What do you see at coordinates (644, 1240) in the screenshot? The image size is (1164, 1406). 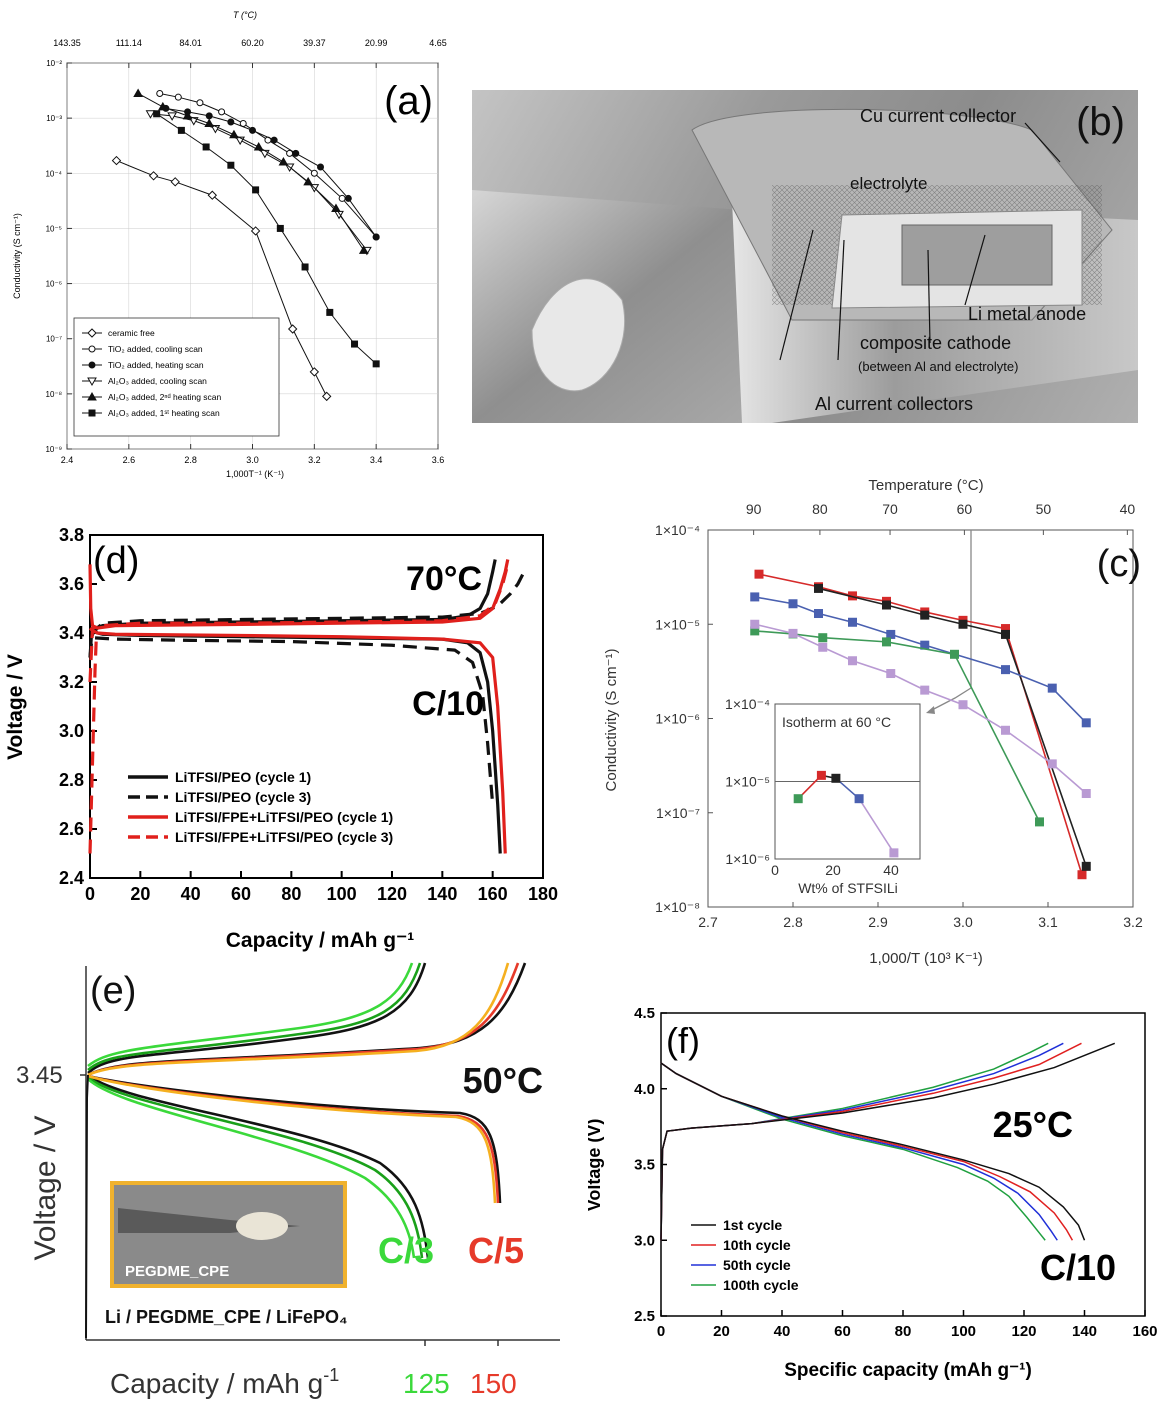 I see `panel-f-y-tick: 3.0` at bounding box center [644, 1240].